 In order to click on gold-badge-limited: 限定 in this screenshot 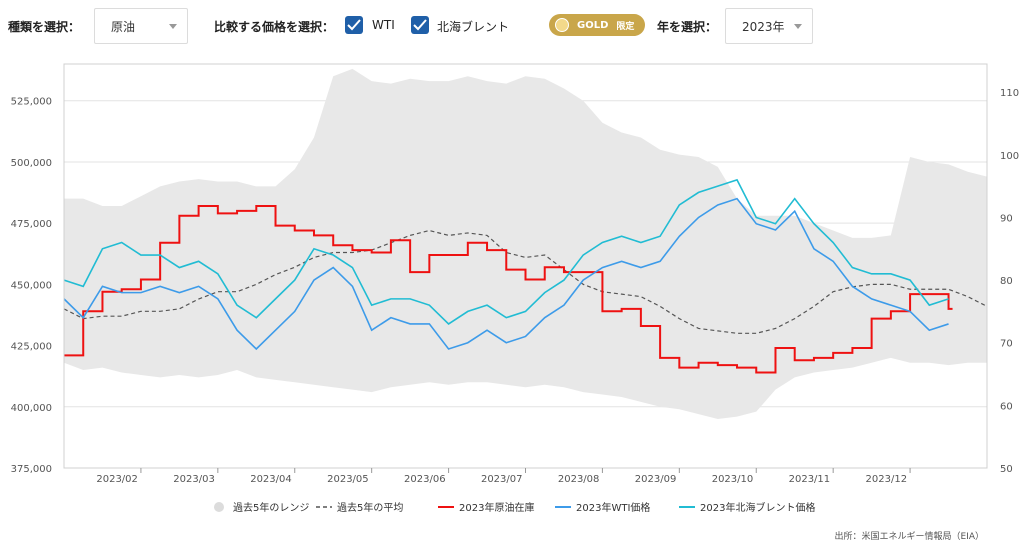, I will do `click(625, 26)`.